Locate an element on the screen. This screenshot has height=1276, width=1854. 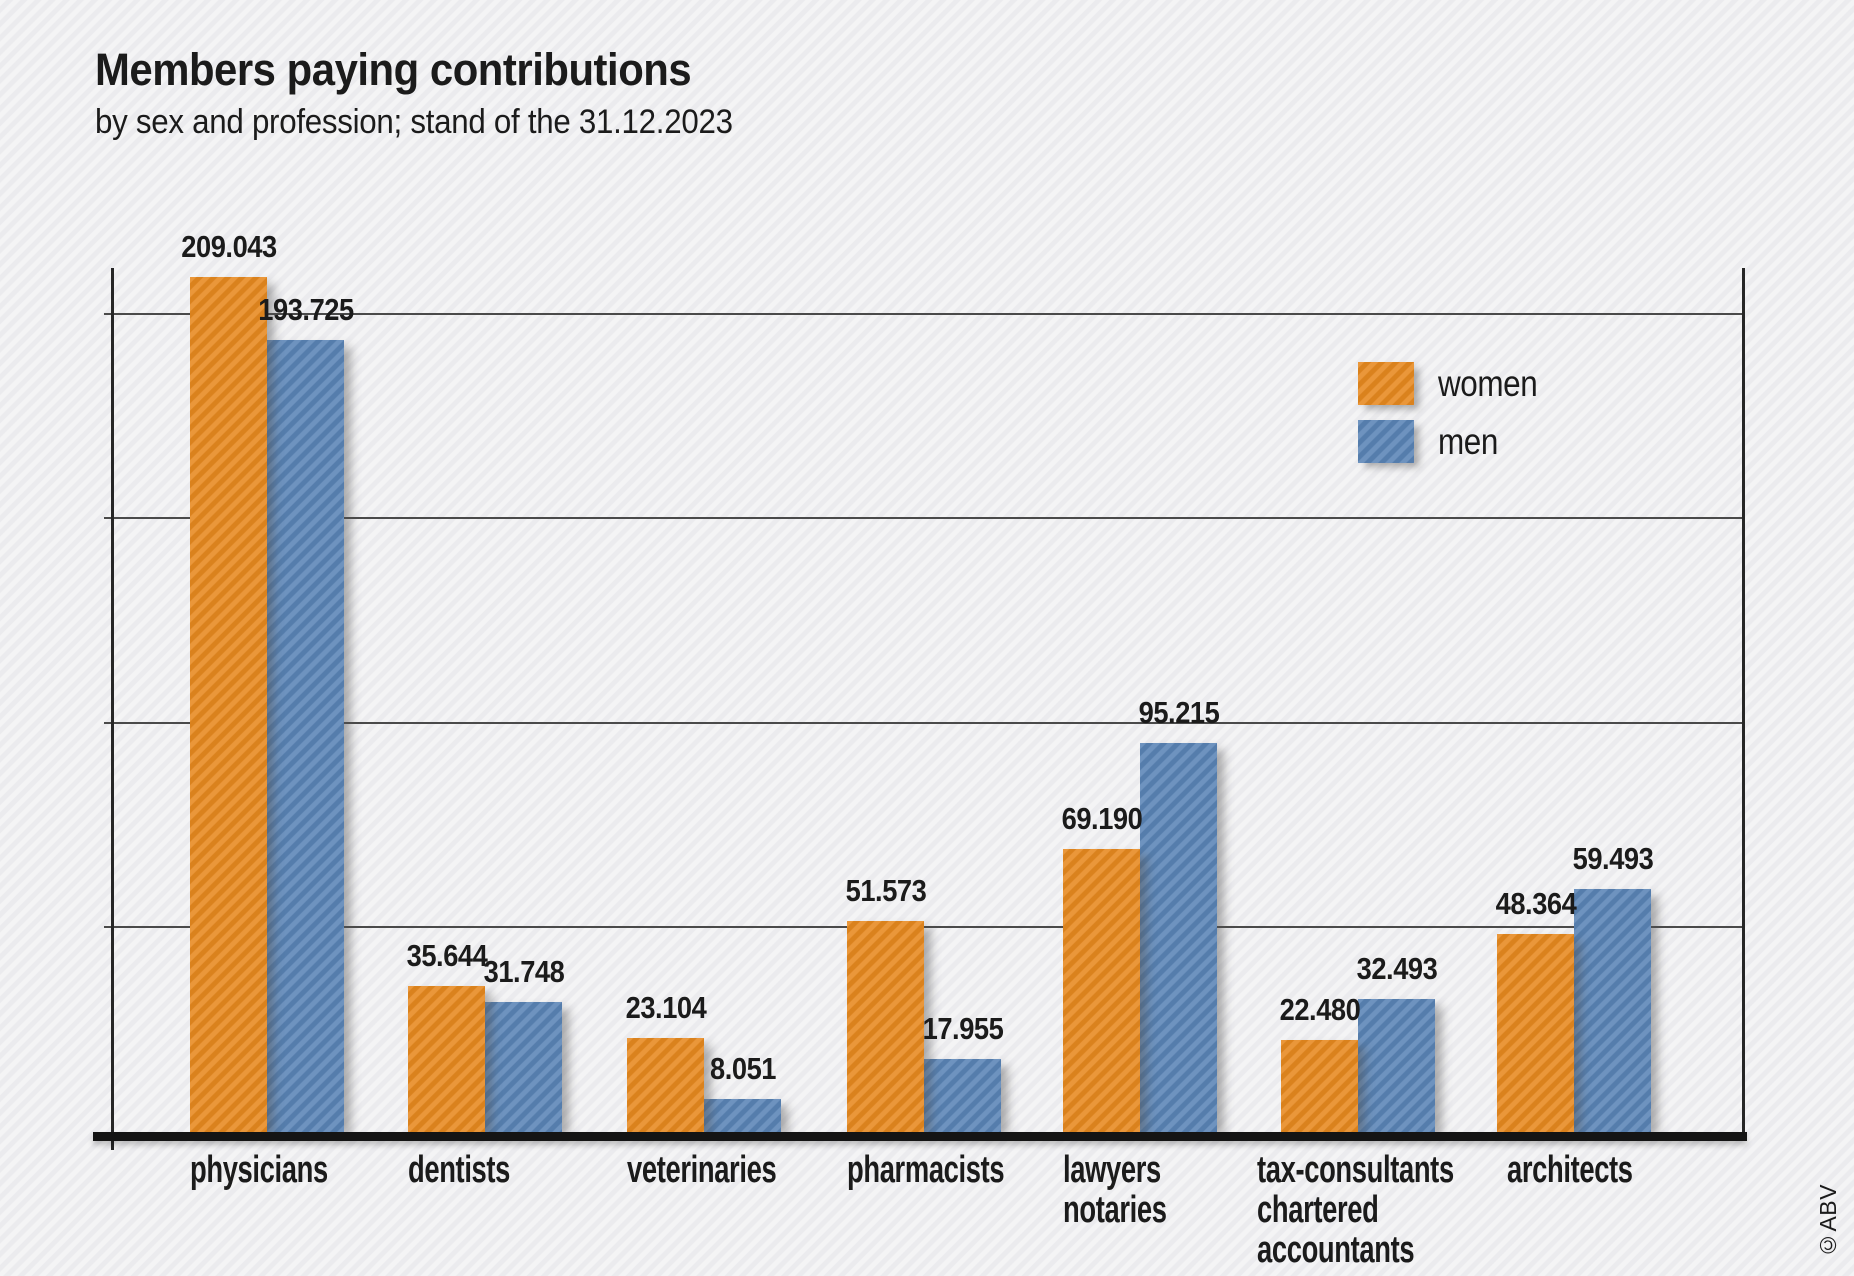
value-label-men-veterinaries: 8.051 is located at coordinates (742, 1069).